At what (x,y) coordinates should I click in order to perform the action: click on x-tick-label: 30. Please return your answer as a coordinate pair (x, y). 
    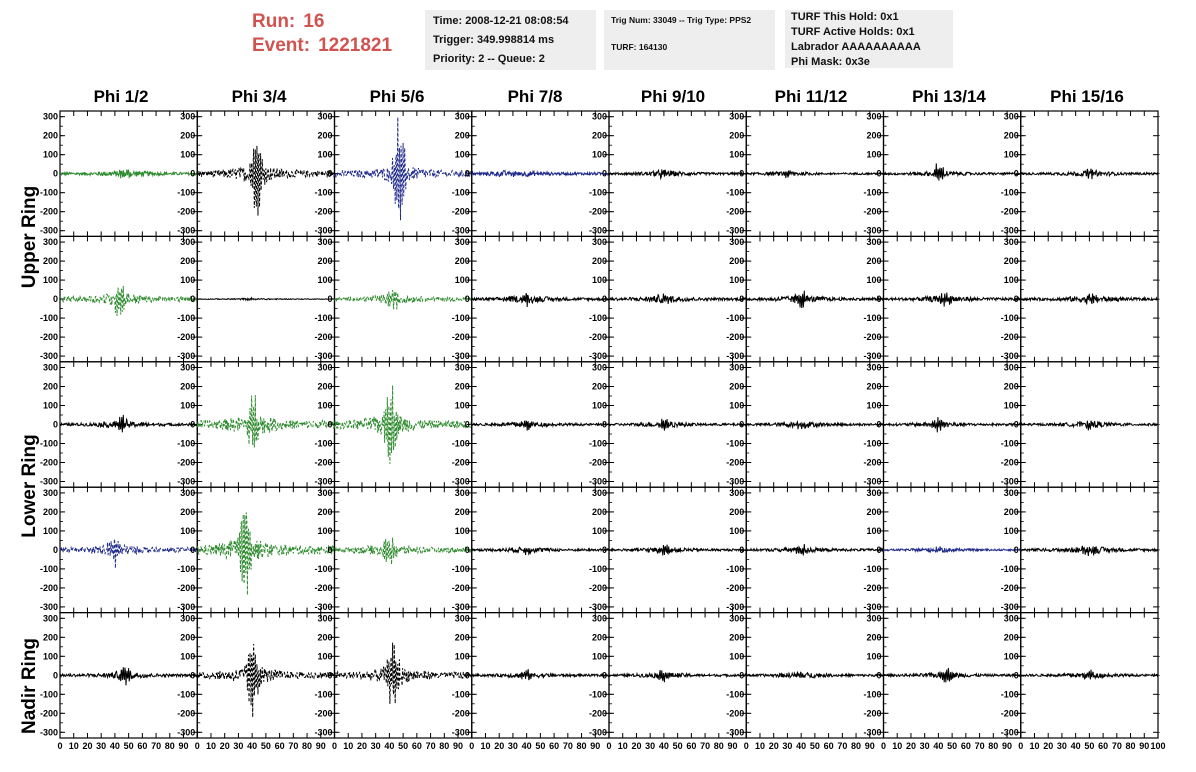
    Looking at the image, I should click on (1062, 746).